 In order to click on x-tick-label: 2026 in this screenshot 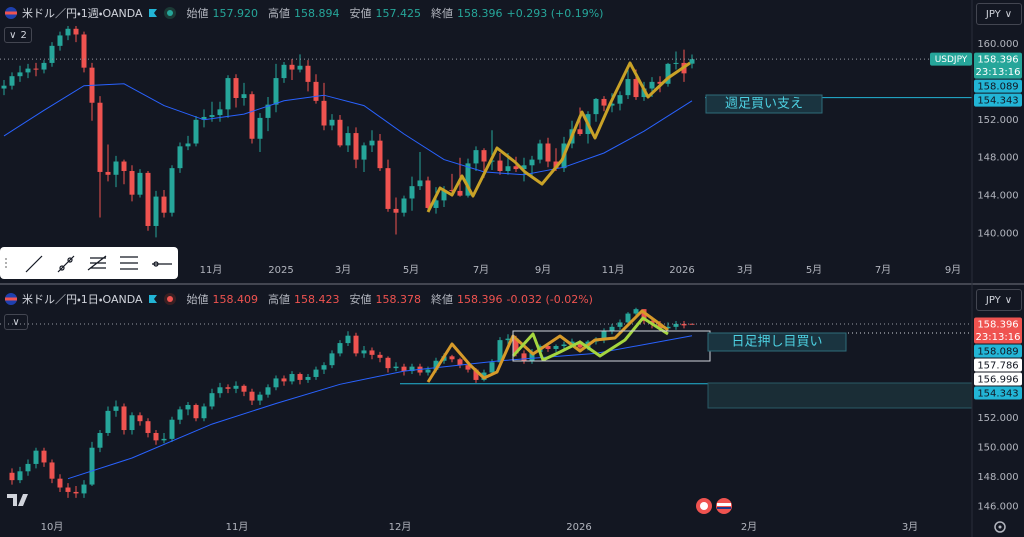, I will do `click(681, 270)`.